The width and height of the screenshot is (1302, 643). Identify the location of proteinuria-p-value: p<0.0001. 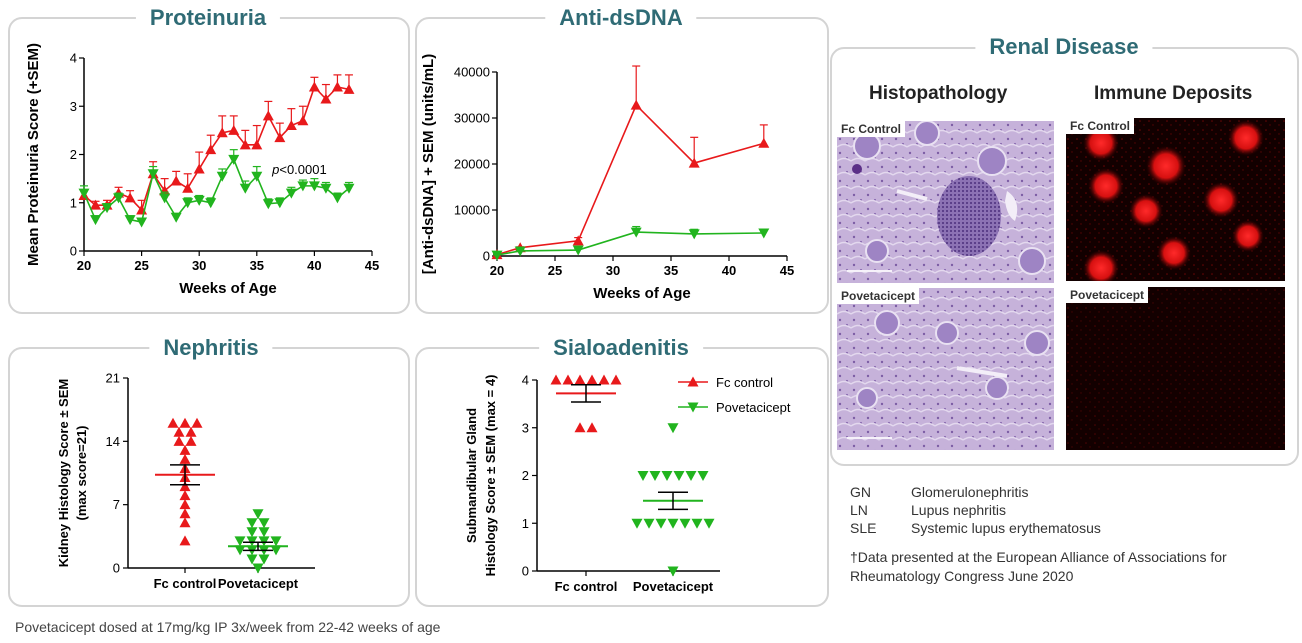
(299, 169).